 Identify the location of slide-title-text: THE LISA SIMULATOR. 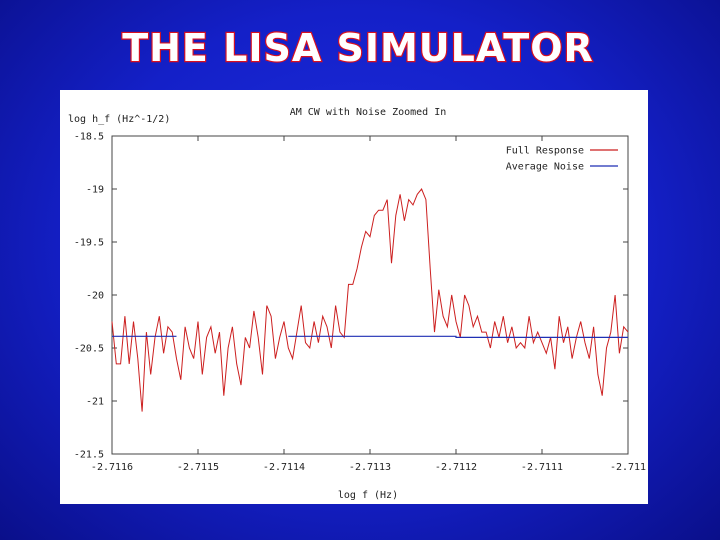
(358, 48).